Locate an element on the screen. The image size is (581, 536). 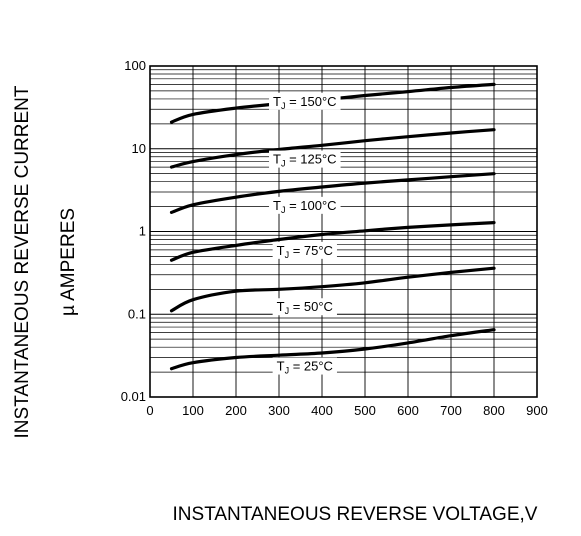
series-label-text: TJ = 50°C is located at coordinates (305, 307).